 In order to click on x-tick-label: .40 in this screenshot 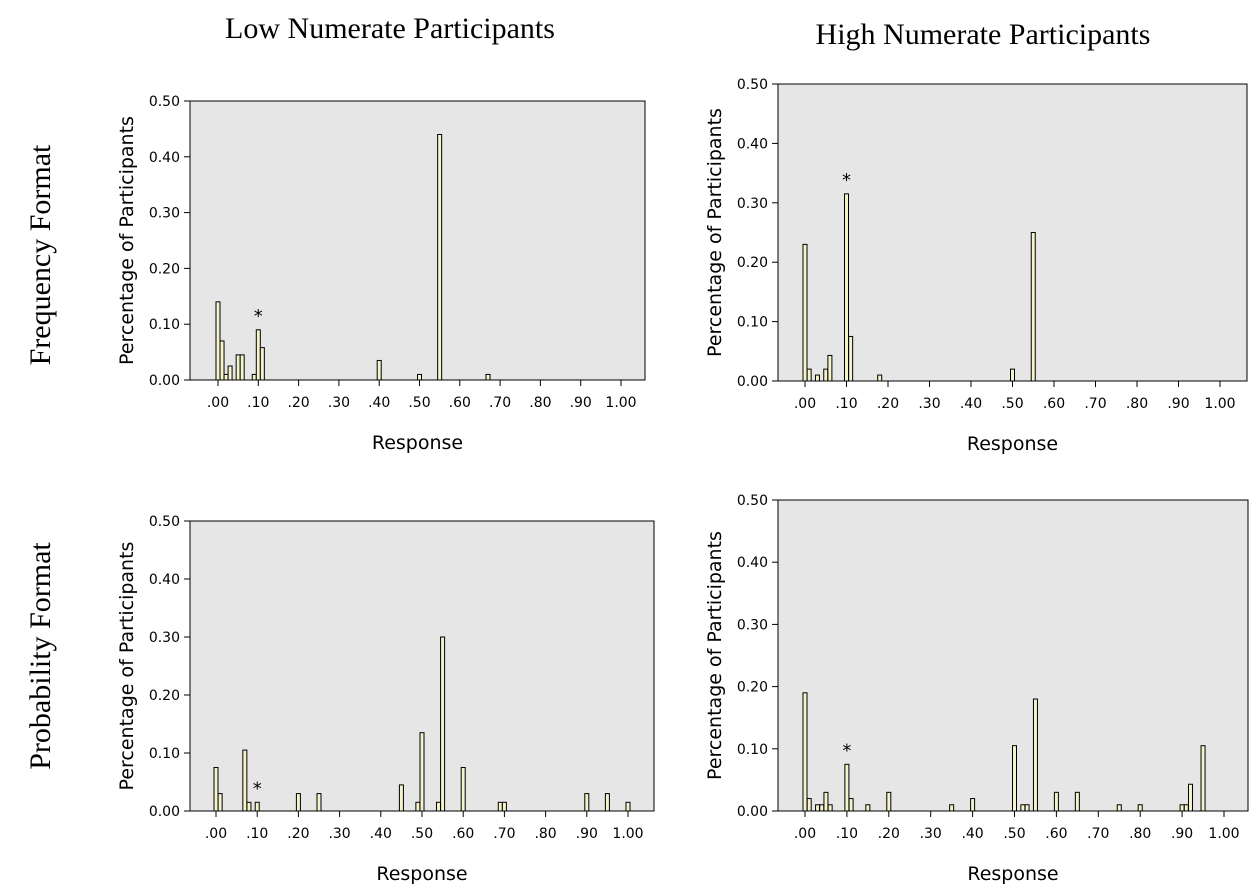, I will do `click(379, 403)`.